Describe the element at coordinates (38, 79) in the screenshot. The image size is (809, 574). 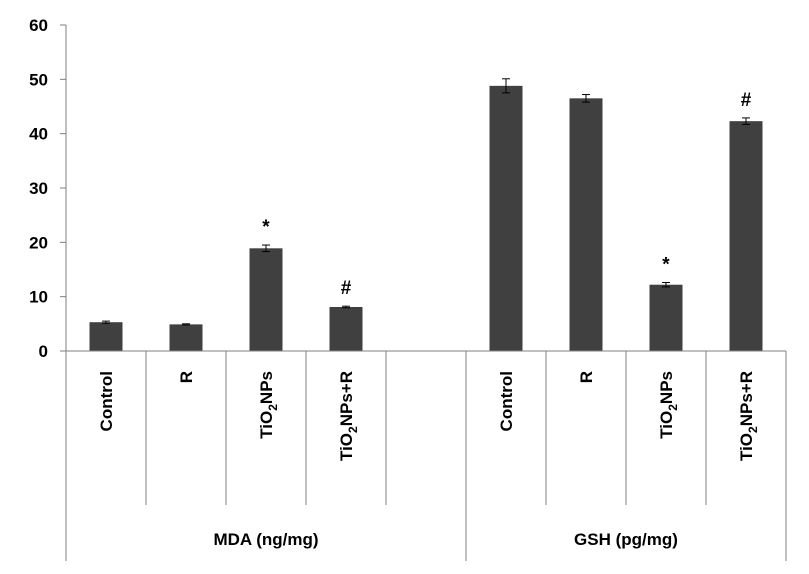
I see `y-tick-label: 50` at that location.